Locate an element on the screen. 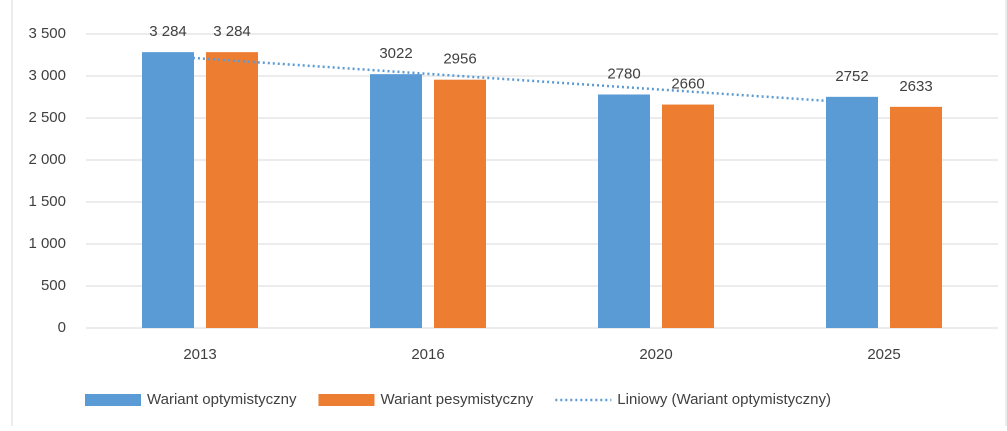  y-tick-label: 3 500 is located at coordinates (47, 33).